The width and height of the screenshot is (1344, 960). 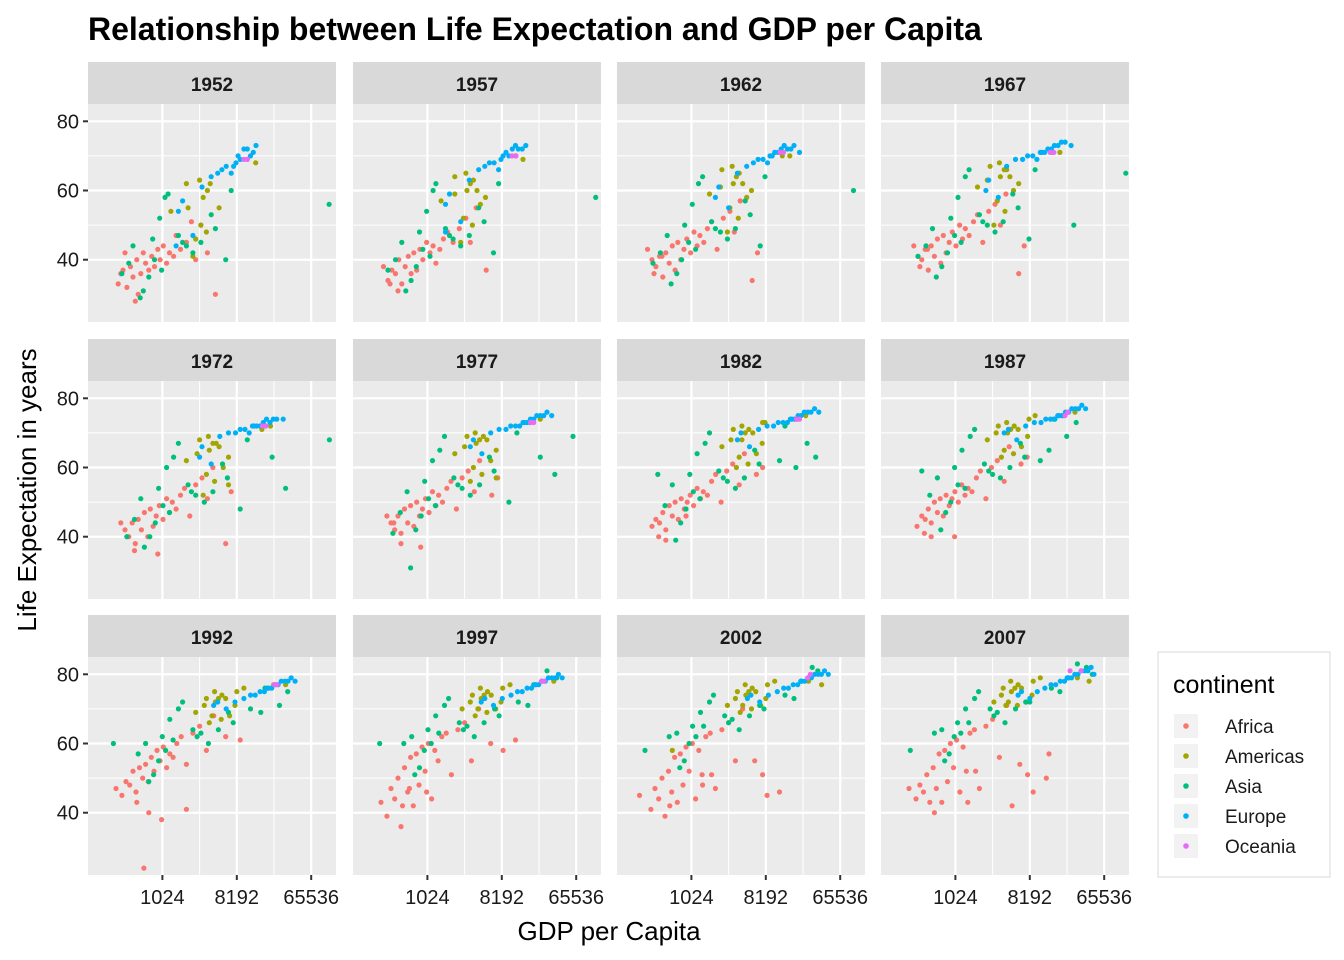 I want to click on facet-panel, so click(x=1005, y=766).